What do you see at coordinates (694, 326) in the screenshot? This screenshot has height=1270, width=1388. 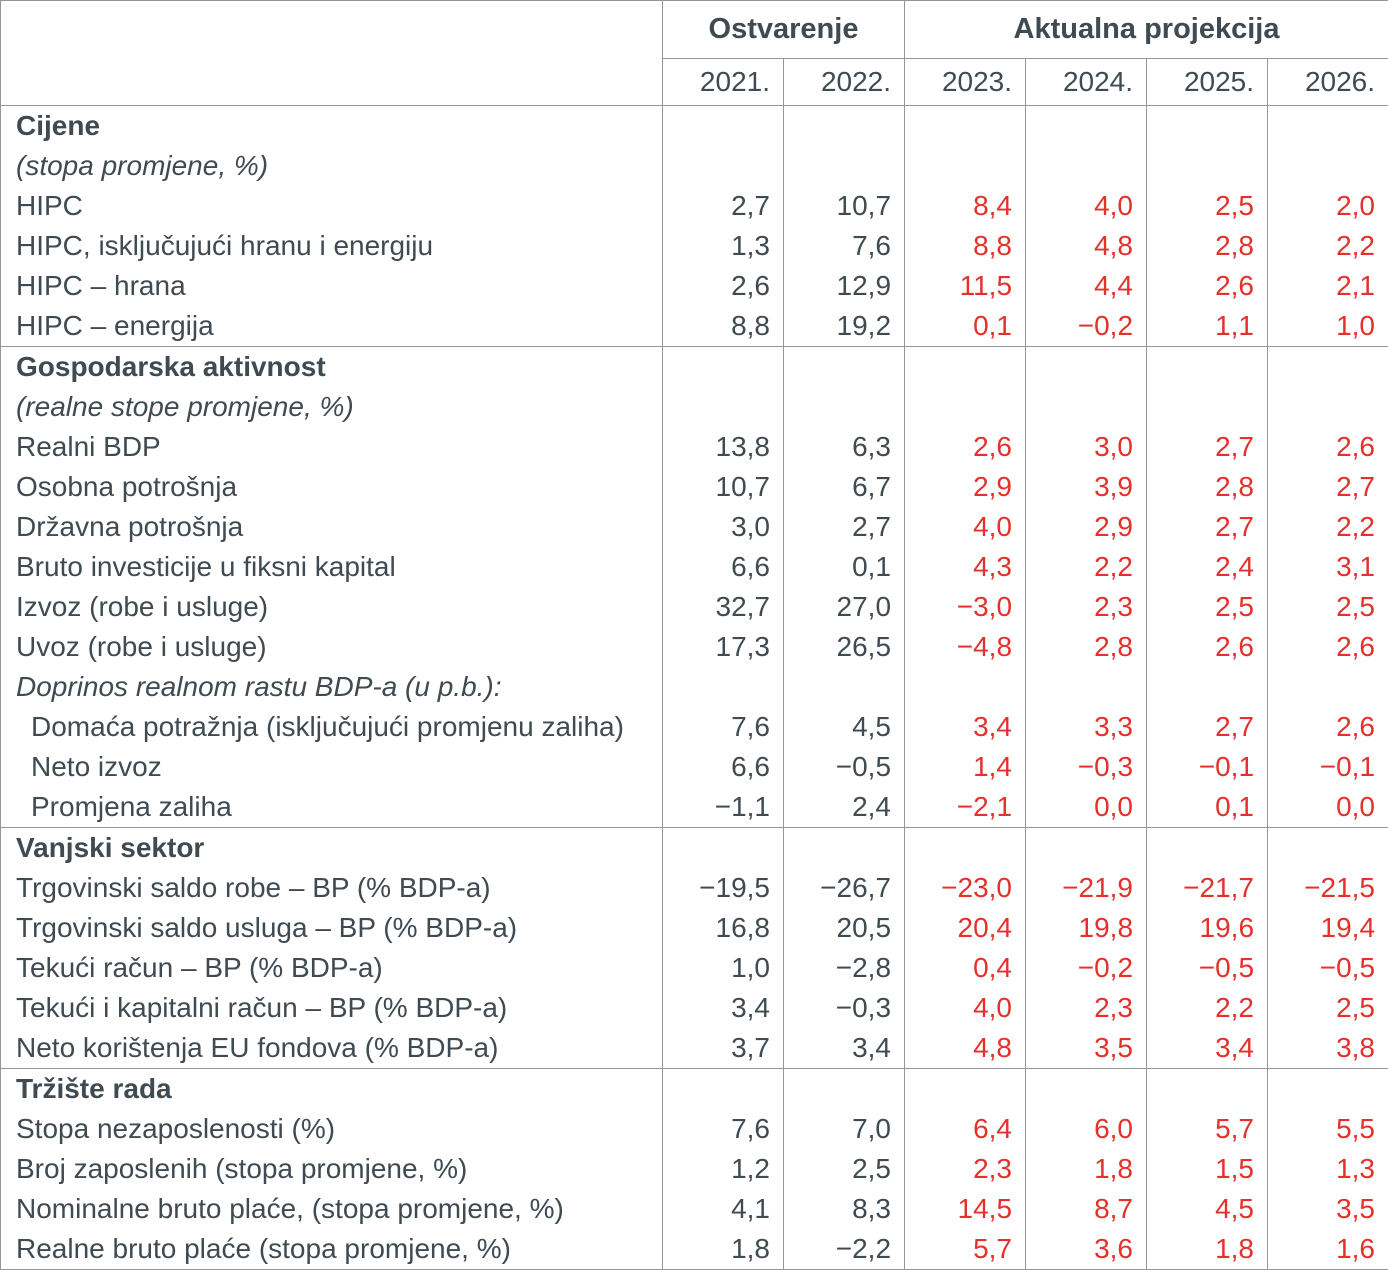 I see `table-row: HIPC – energija 8,8 19,2 0,1 −0,2 1,1 1,0` at bounding box center [694, 326].